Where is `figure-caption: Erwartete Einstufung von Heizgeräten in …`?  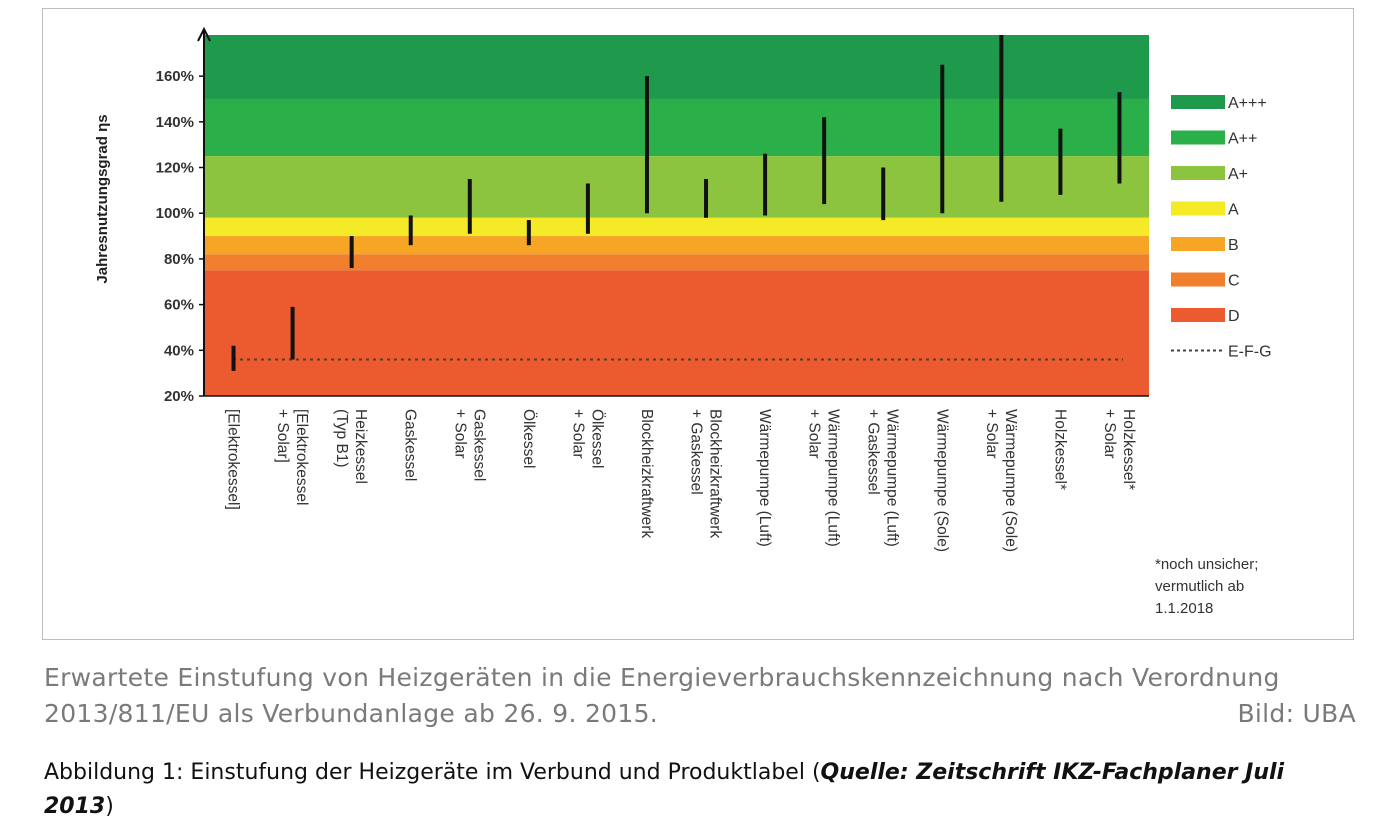
figure-caption: Erwartete Einstufung von Heizgeräten in … is located at coordinates (700, 696).